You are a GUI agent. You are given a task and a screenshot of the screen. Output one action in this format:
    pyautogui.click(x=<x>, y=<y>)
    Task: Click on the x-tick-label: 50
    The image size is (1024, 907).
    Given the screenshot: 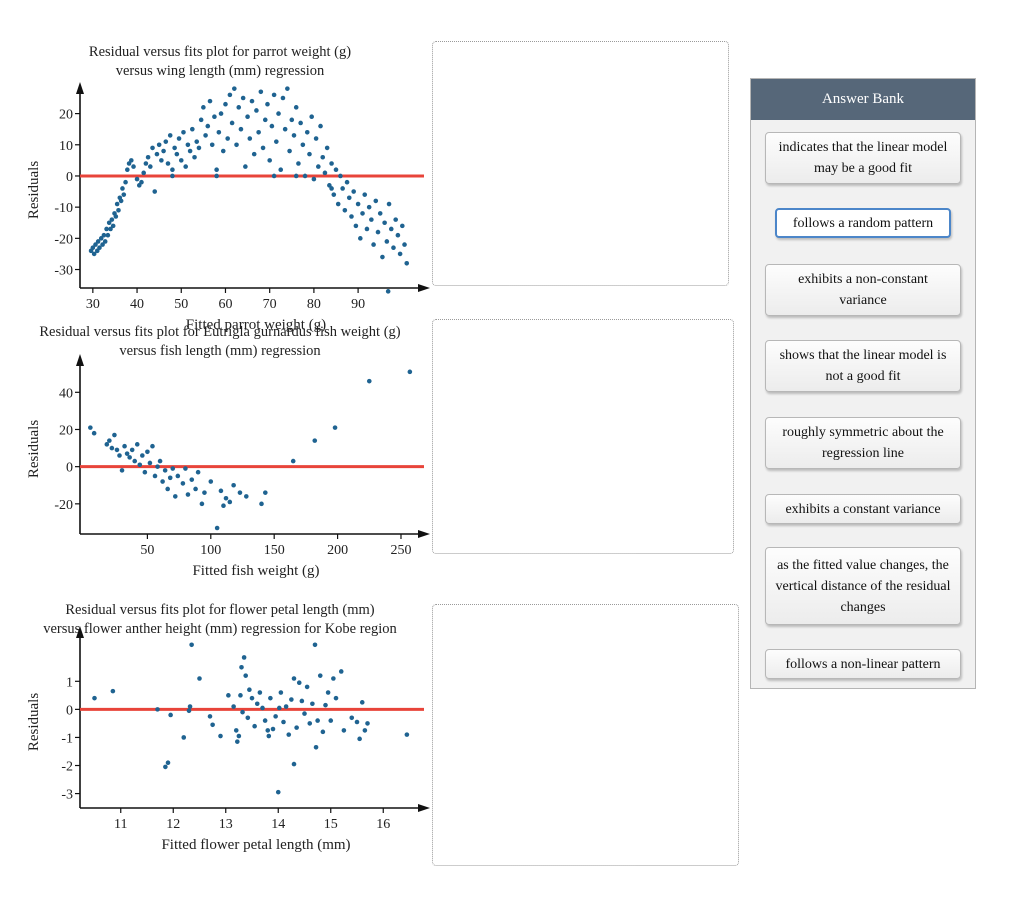 What is the action you would take?
    pyautogui.click(x=181, y=304)
    